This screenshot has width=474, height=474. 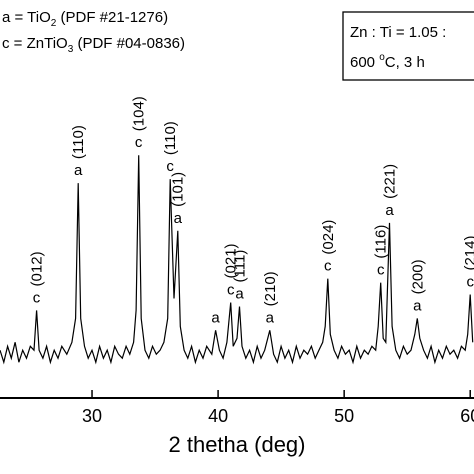 I want to click on legend-entry: a = TiO2 (PDF #21-1276), so click(x=85, y=19).